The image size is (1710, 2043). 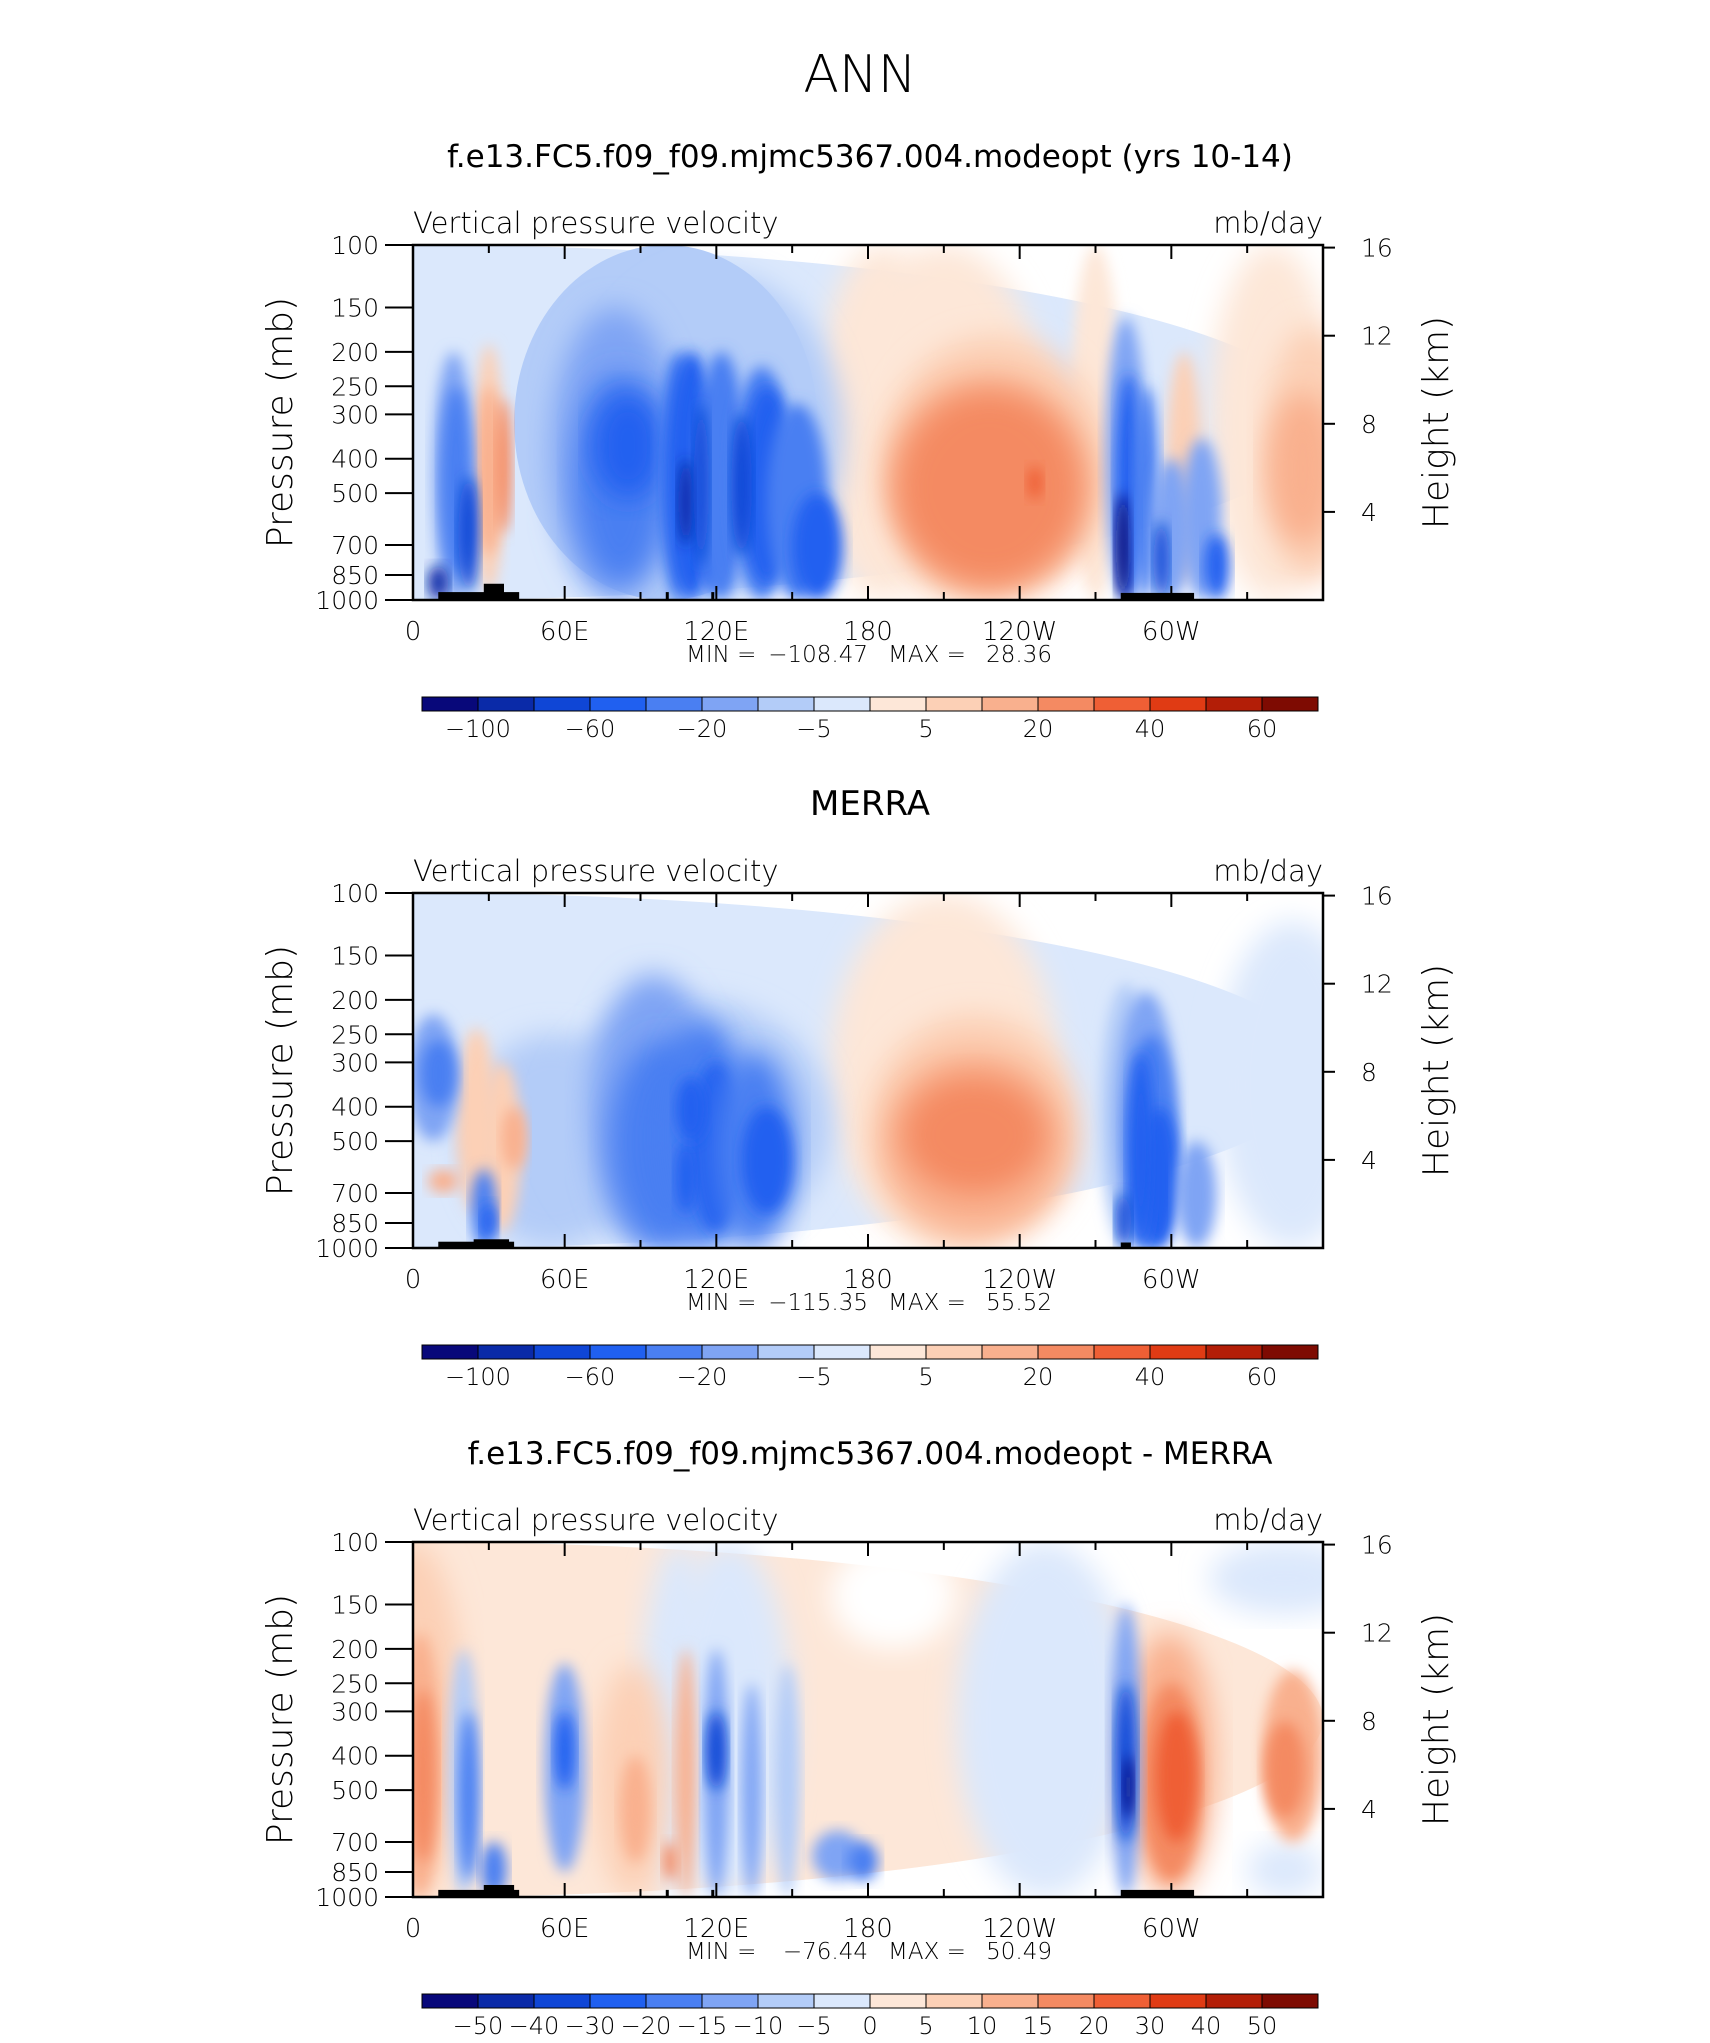 What do you see at coordinates (927, 1303) in the screenshot?
I see `max-label: MAX =` at bounding box center [927, 1303].